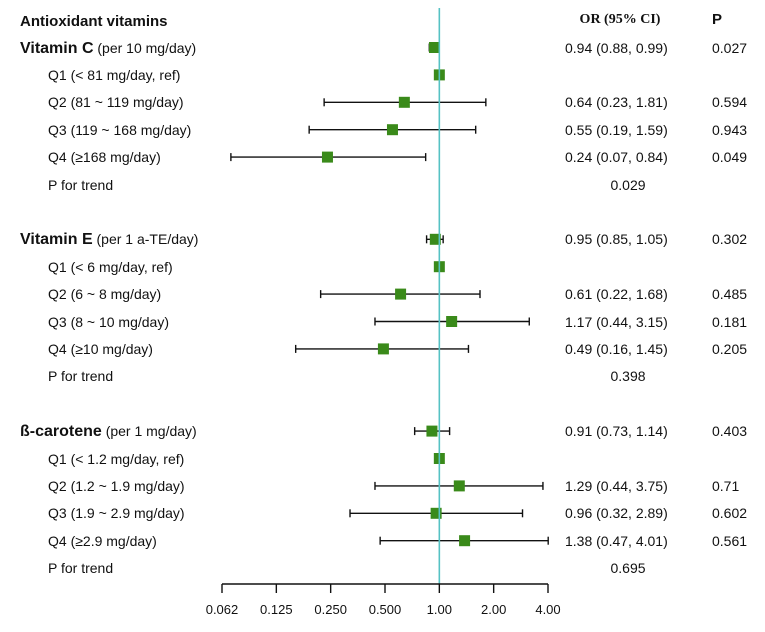  I want to click on trend-p-value: 0.029, so click(628, 184).